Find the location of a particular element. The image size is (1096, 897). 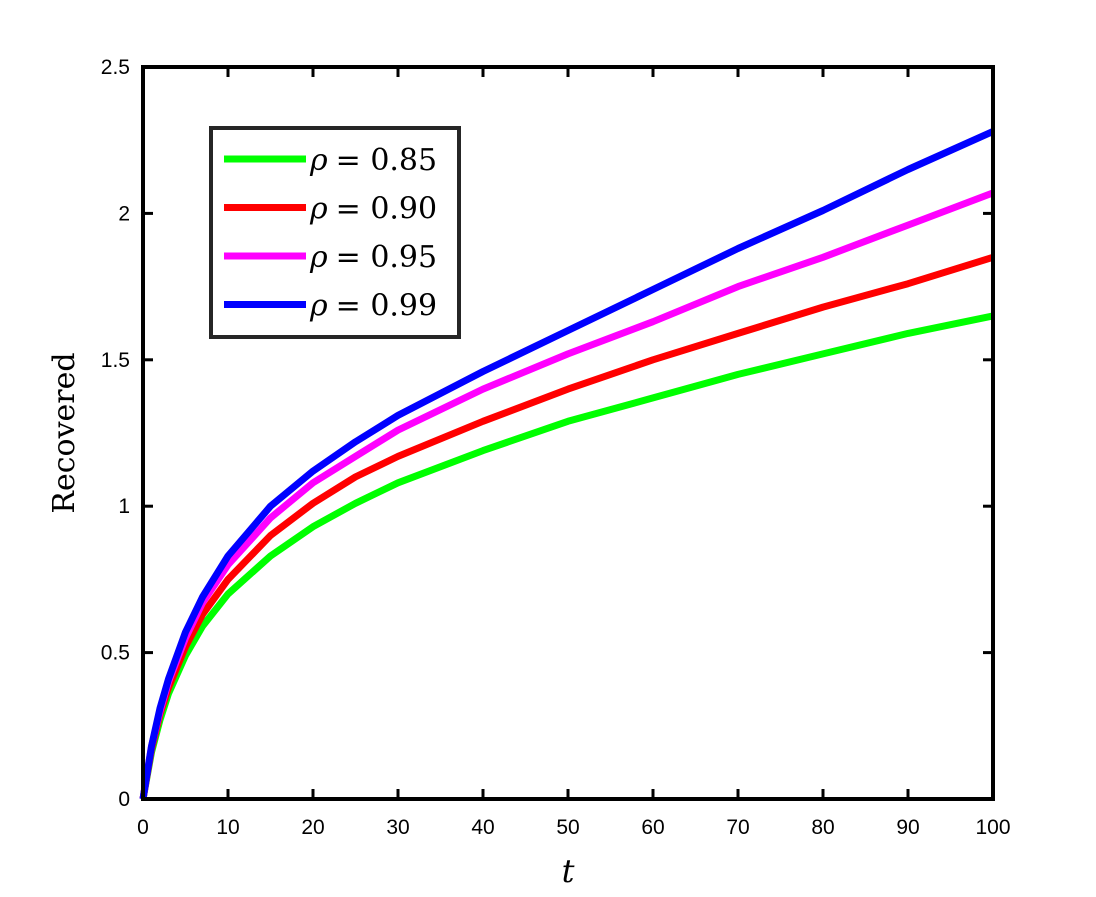

x-tick-label: 10 is located at coordinates (227, 827).